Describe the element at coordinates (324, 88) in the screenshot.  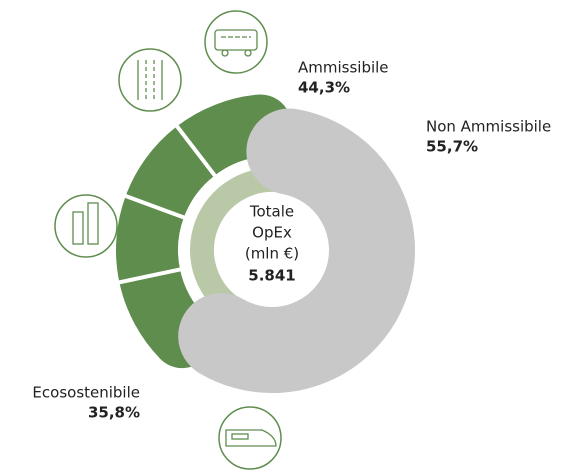
I see `value-label: 44,3%` at that location.